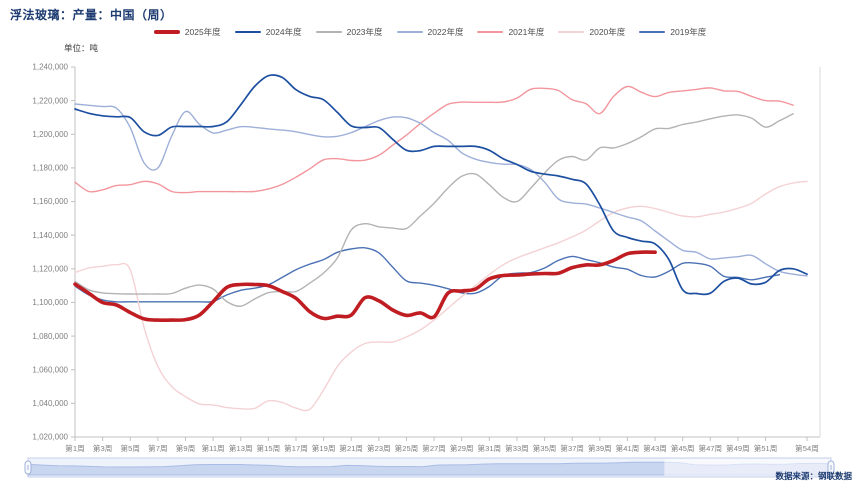 The image size is (860, 488). I want to click on svg-text: 第33周, so click(517, 448).